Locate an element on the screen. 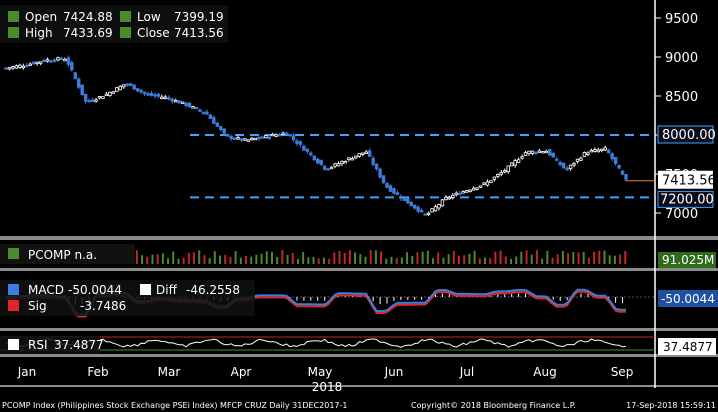 This screenshot has height=412, width=718. low-value: 7399.19 is located at coordinates (199, 17).